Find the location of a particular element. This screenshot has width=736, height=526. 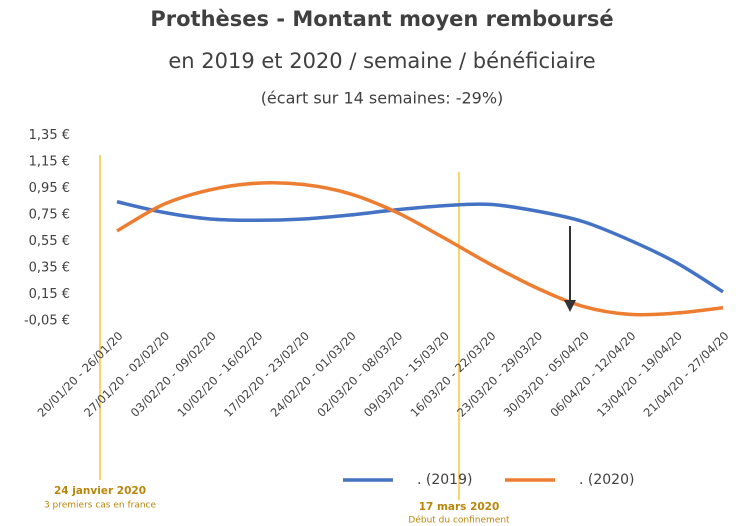

legend-label: . (2019) is located at coordinates (444, 480).